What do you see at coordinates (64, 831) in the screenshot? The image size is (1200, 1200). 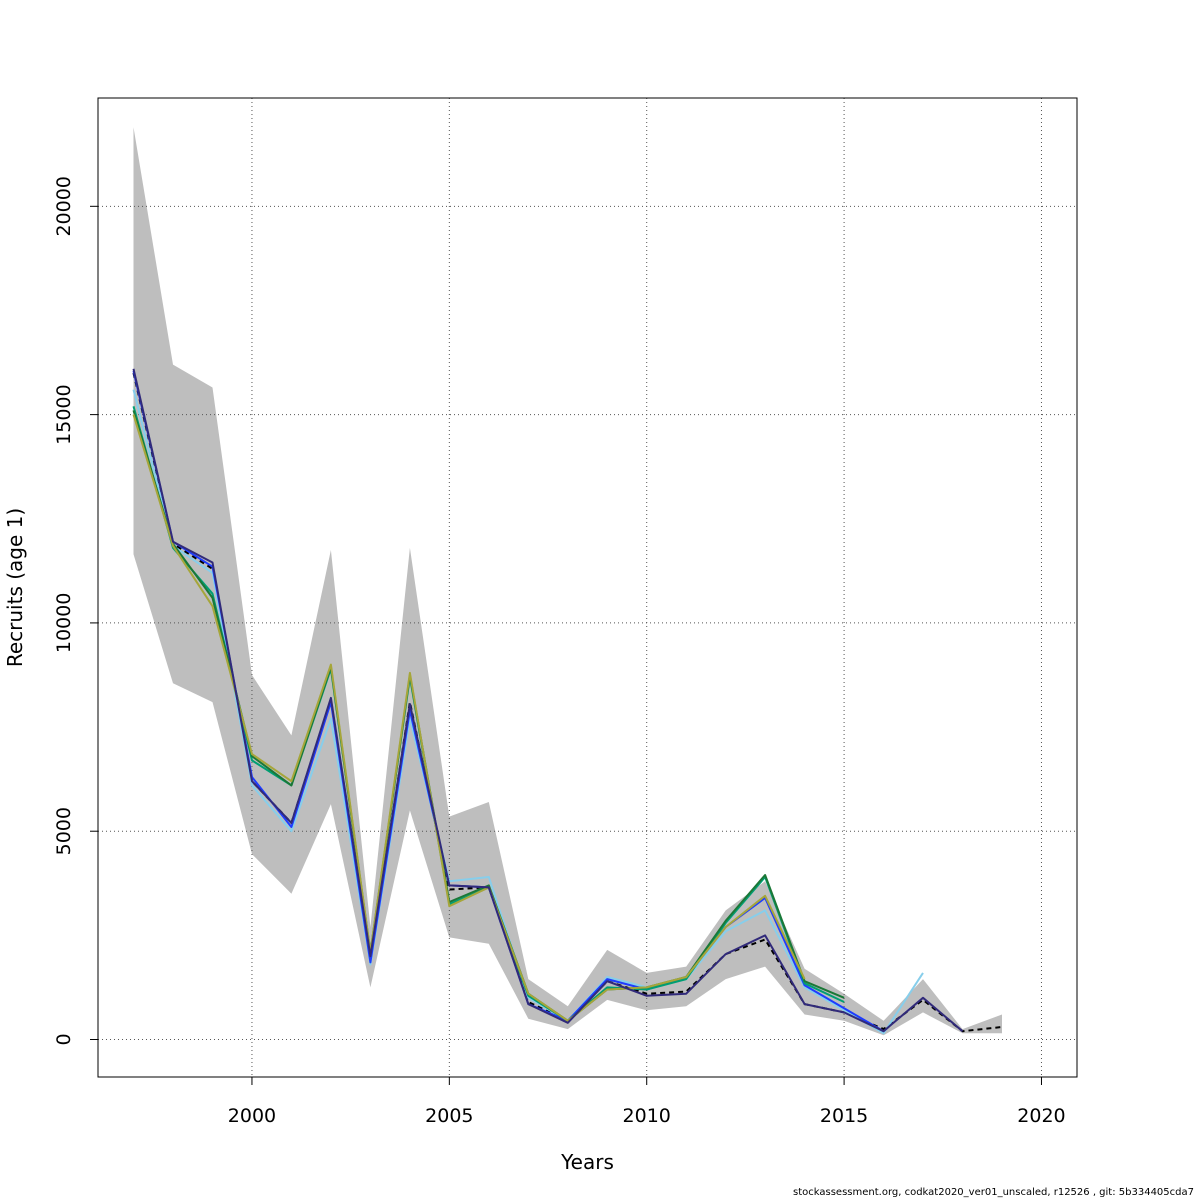 I see `y-tick-label: 5000` at bounding box center [64, 831].